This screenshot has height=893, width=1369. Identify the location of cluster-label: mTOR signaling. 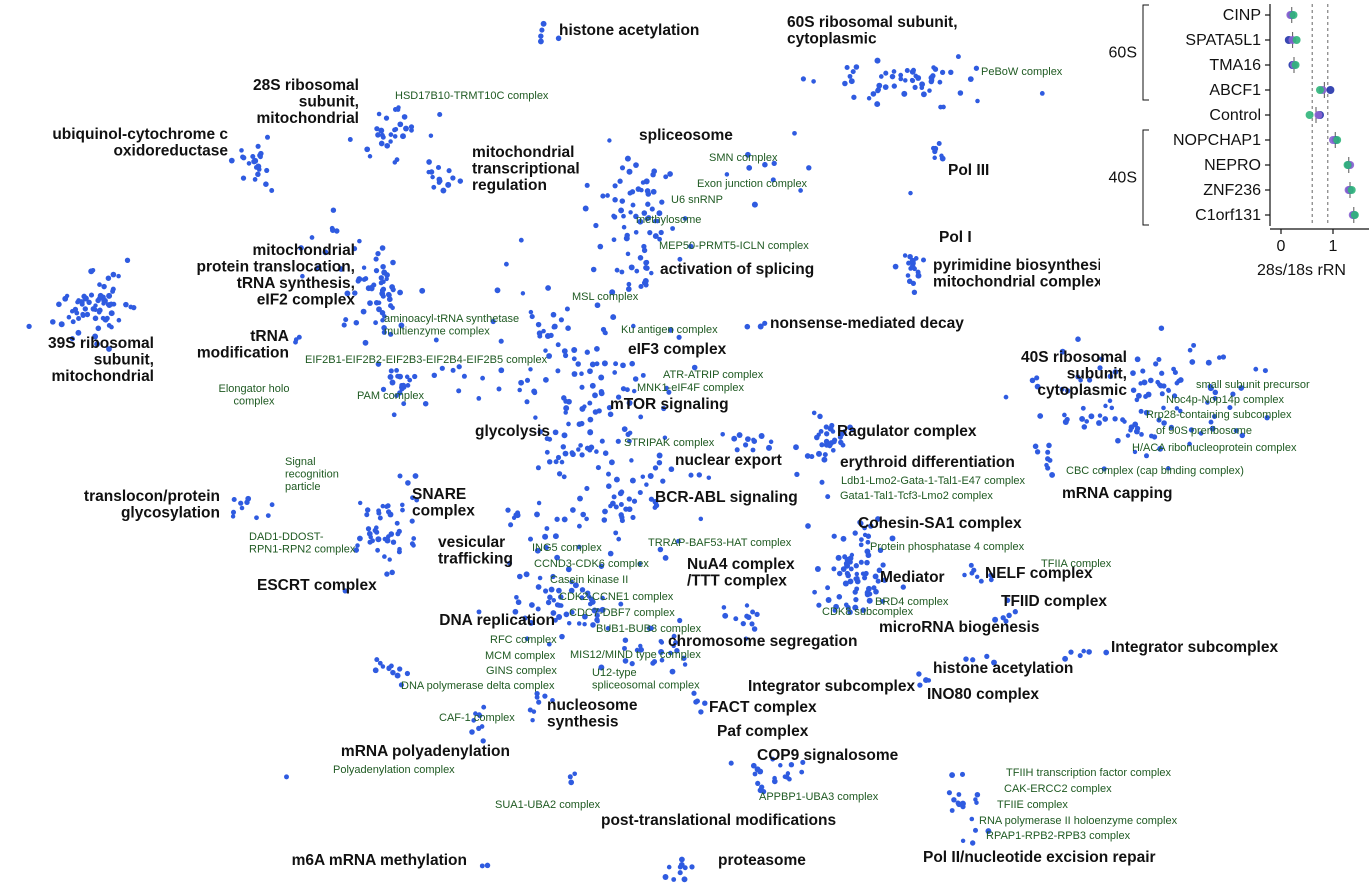
(669, 404).